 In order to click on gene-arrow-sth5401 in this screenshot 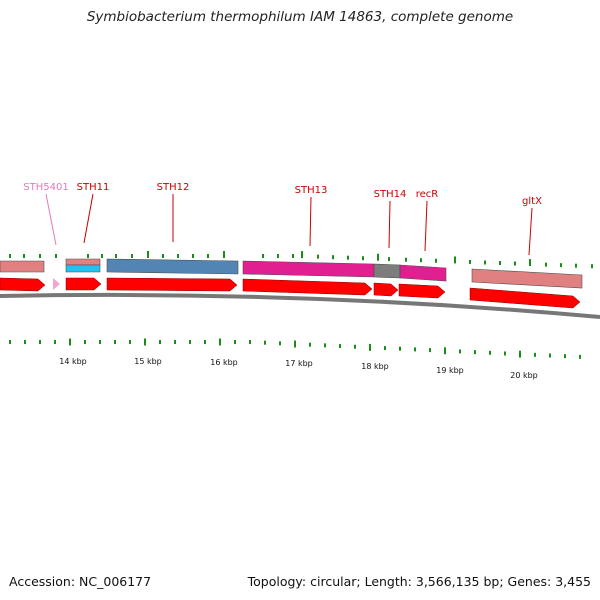, I will do `click(56, 284)`.